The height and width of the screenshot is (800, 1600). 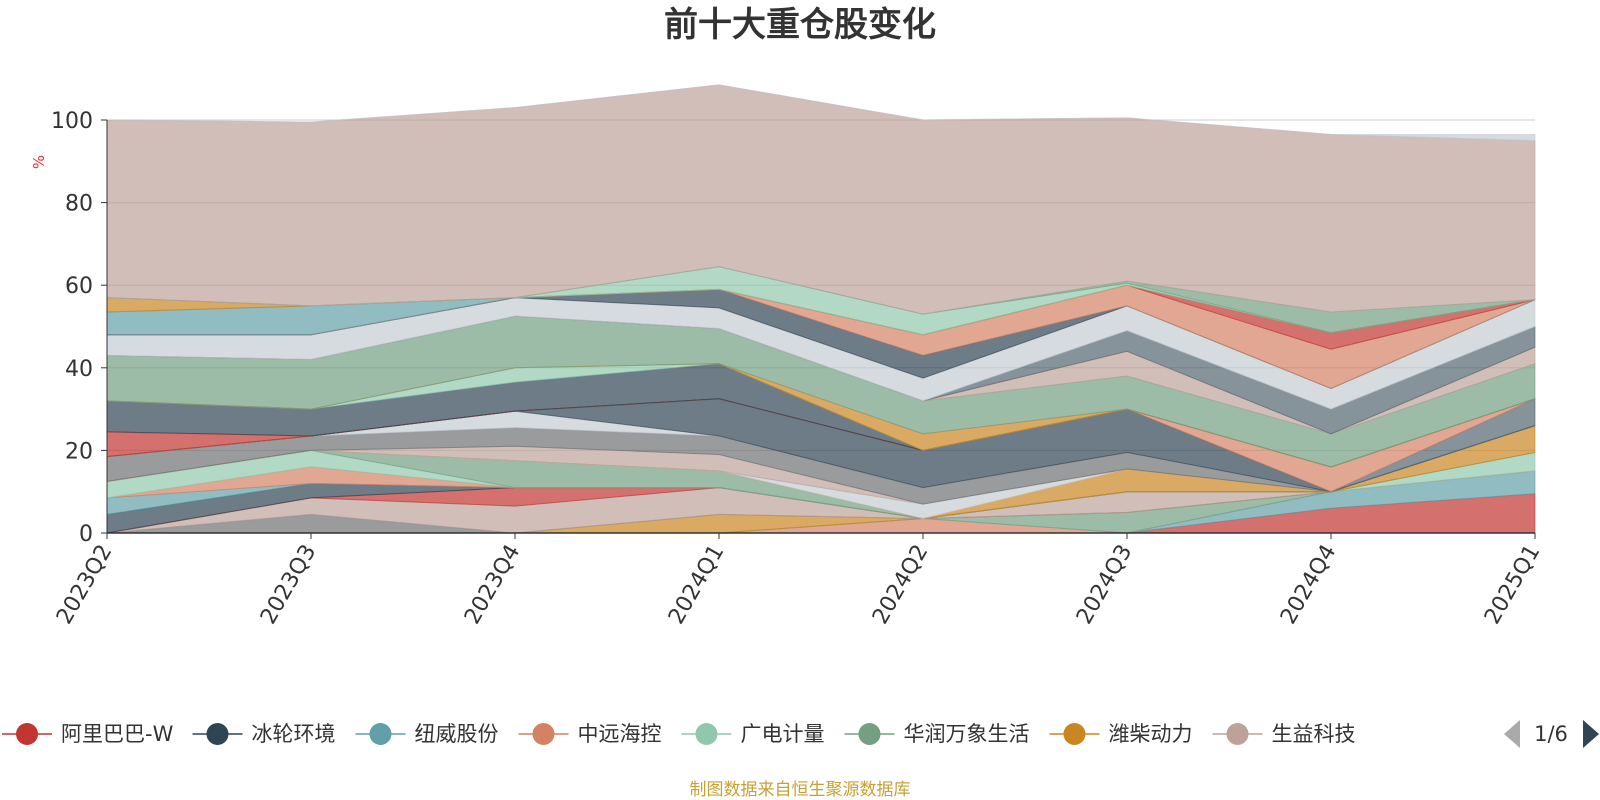 I want to click on y-tick-label: 100, so click(x=72, y=121).